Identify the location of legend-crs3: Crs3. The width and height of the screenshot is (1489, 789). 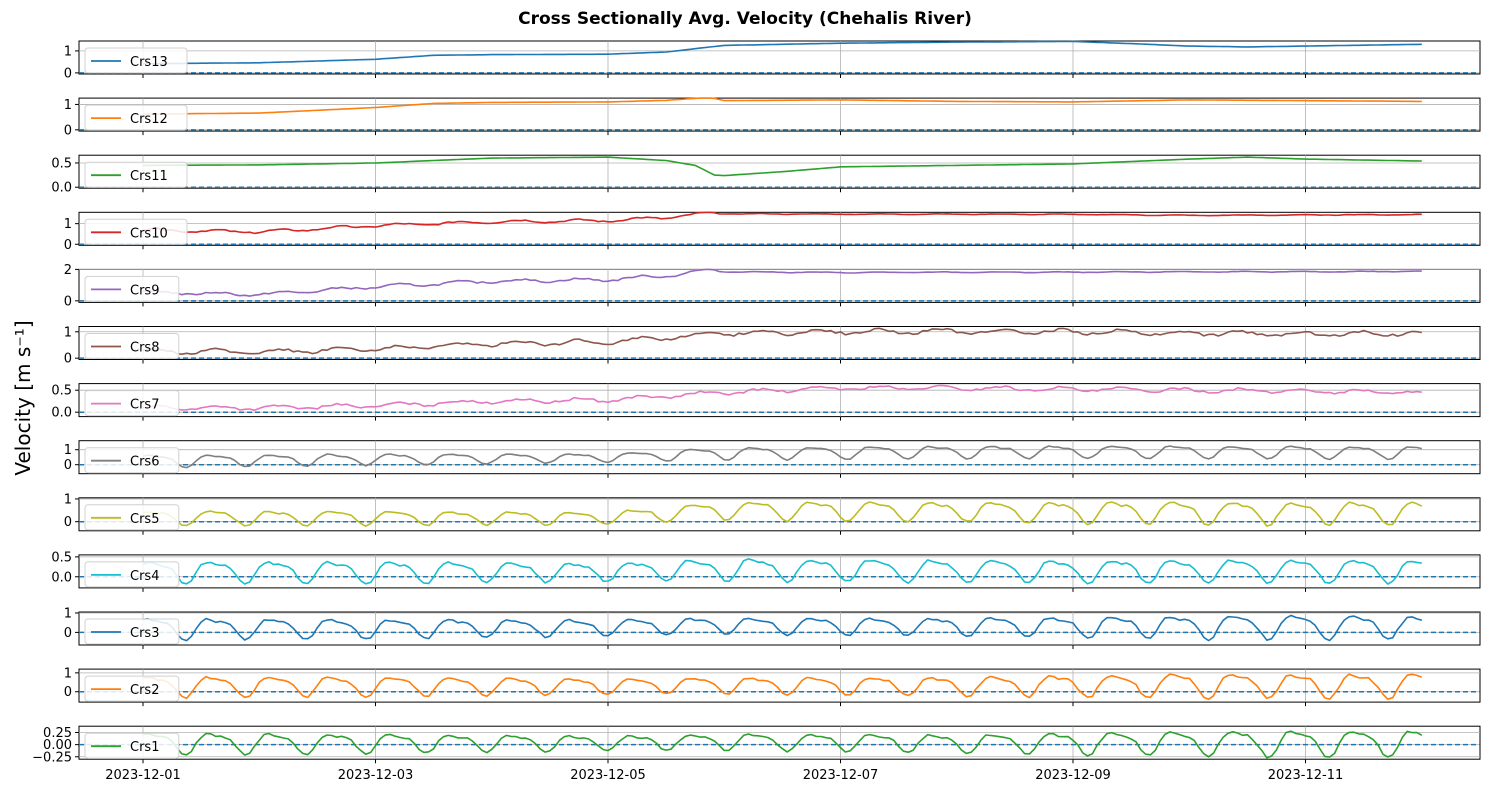
(132, 631).